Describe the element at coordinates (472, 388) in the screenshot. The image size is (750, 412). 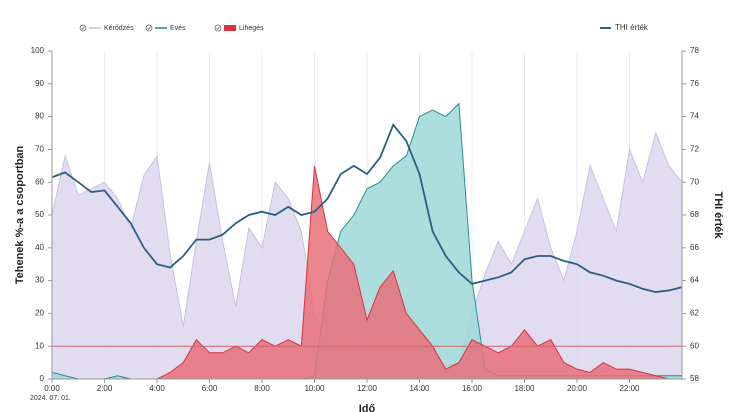
I see `x-tick-label: 16:00` at that location.